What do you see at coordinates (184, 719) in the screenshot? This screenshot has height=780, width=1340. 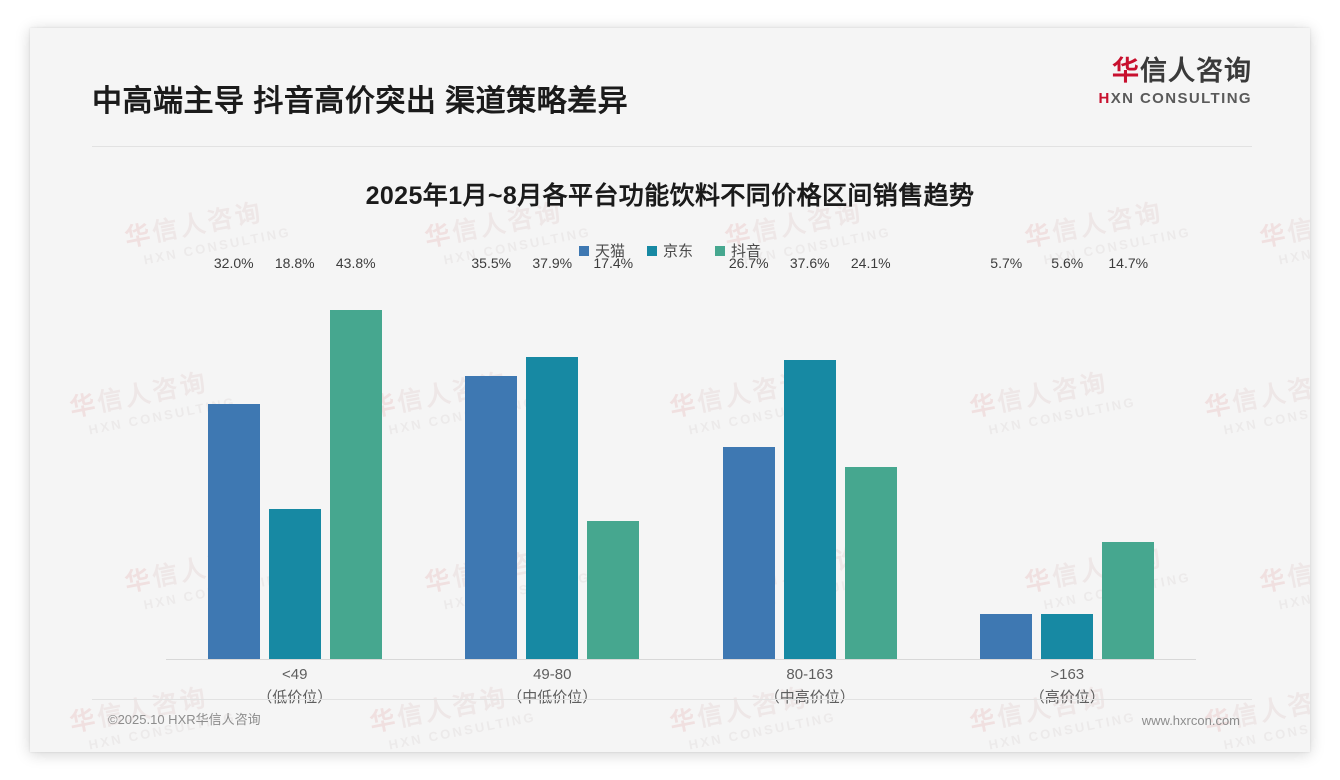 I see `footer-copyright: ©2025.10 HXR华信人咨询` at bounding box center [184, 719].